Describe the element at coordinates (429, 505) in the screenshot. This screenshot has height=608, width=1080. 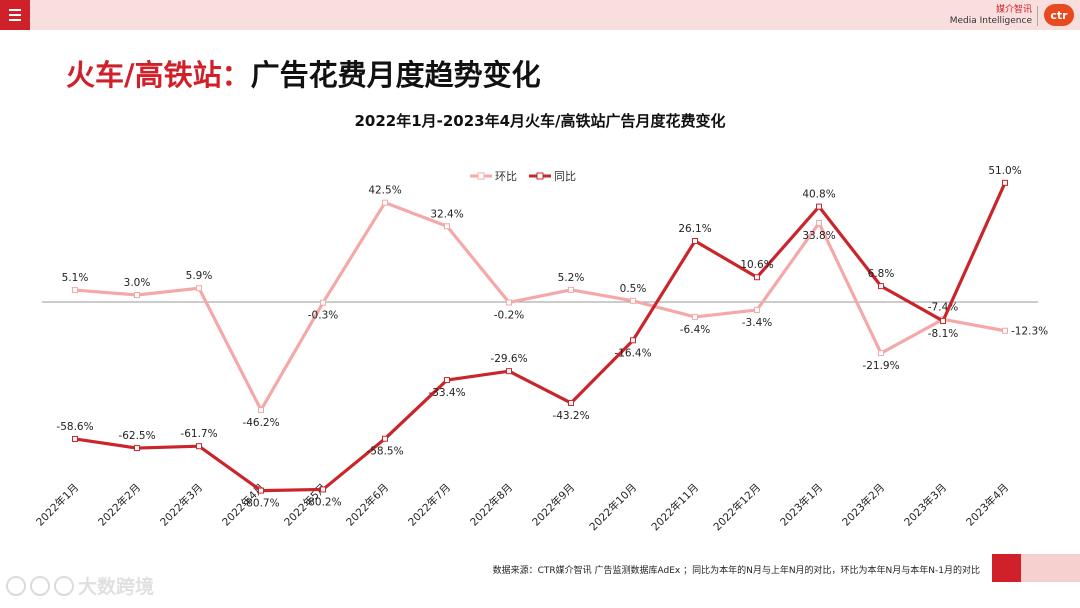
I see `x-tick-label: 2022年7月` at that location.